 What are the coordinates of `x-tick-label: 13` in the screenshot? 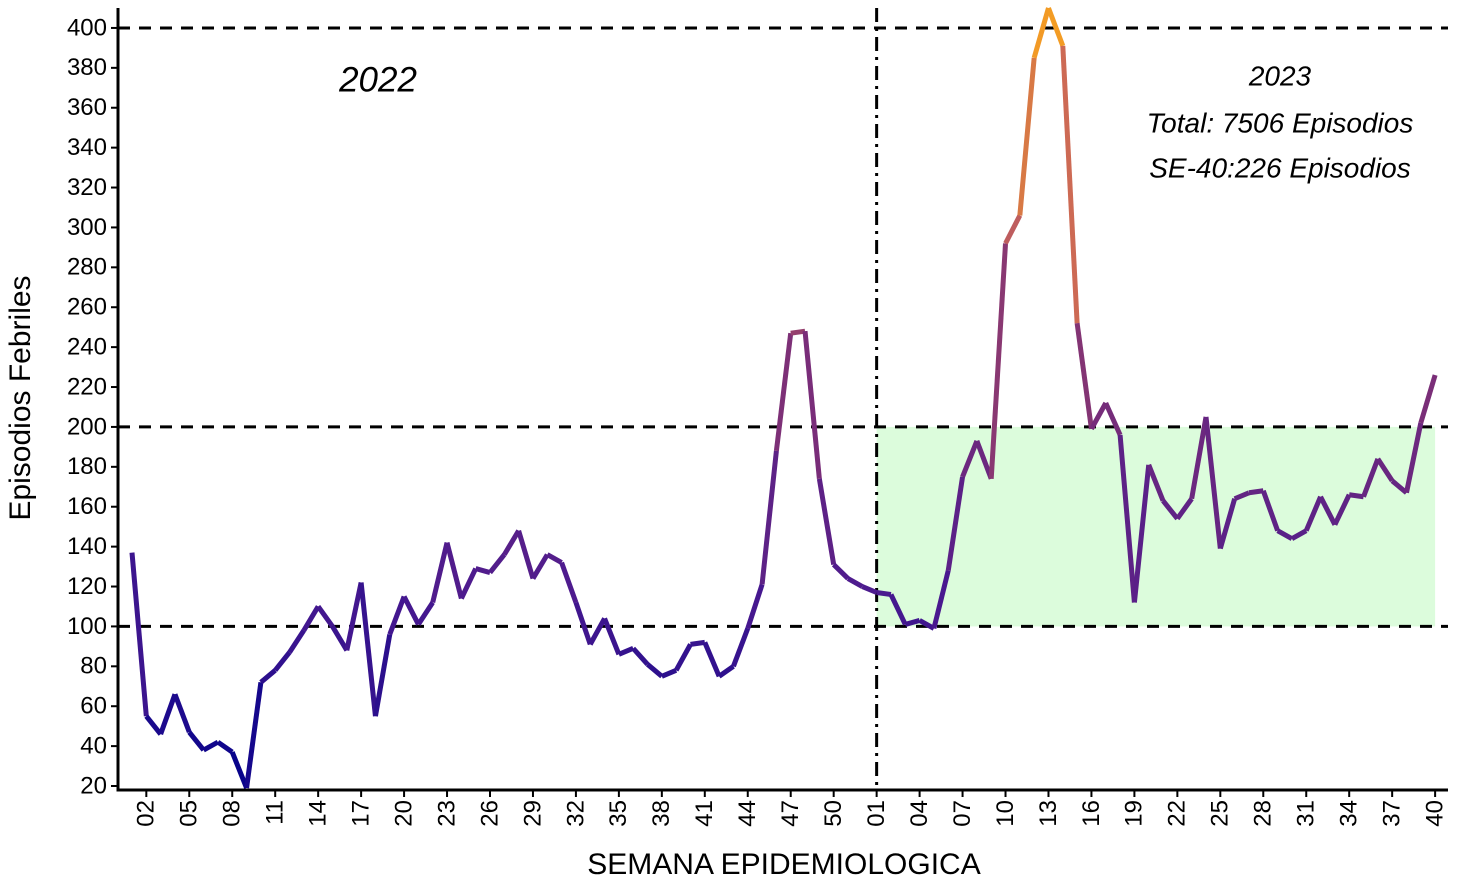 It's located at (1048, 813).